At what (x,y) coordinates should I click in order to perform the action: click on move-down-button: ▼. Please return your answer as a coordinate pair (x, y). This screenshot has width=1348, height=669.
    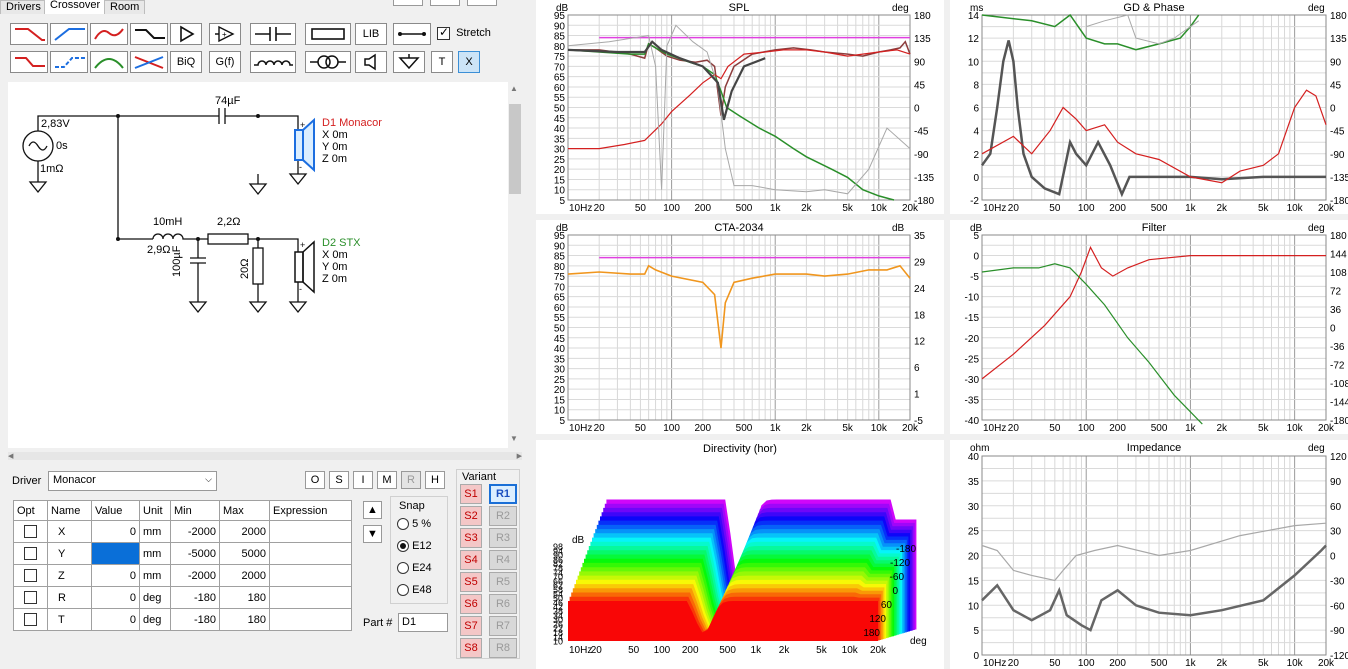
    Looking at the image, I should click on (372, 534).